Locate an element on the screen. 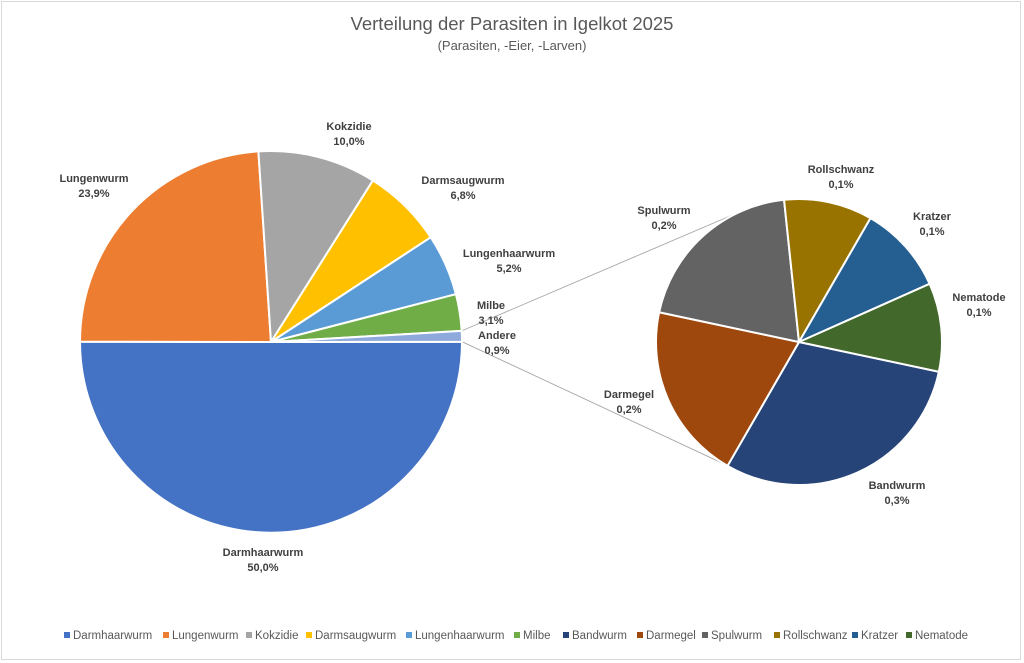 This screenshot has height=663, width=1024. legend-marker-kratzer is located at coordinates (855, 635).